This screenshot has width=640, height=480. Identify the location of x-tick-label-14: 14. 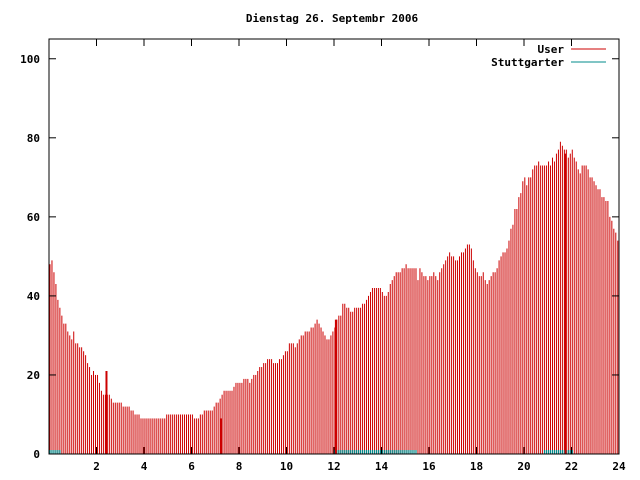
(382, 466).